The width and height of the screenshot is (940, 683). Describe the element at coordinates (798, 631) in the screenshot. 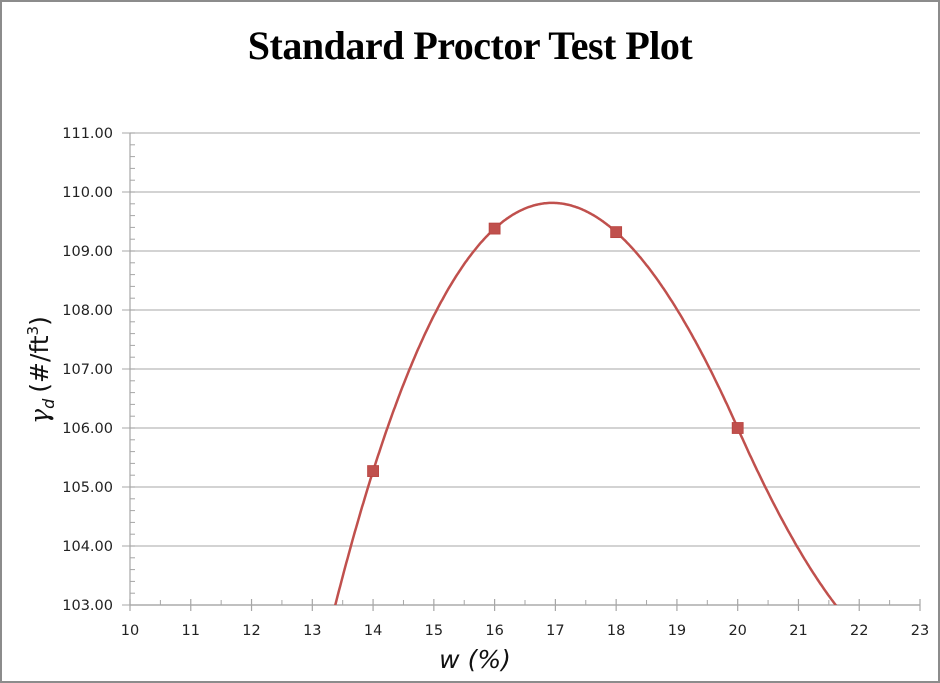

I see `x-tick-label: 21` at that location.